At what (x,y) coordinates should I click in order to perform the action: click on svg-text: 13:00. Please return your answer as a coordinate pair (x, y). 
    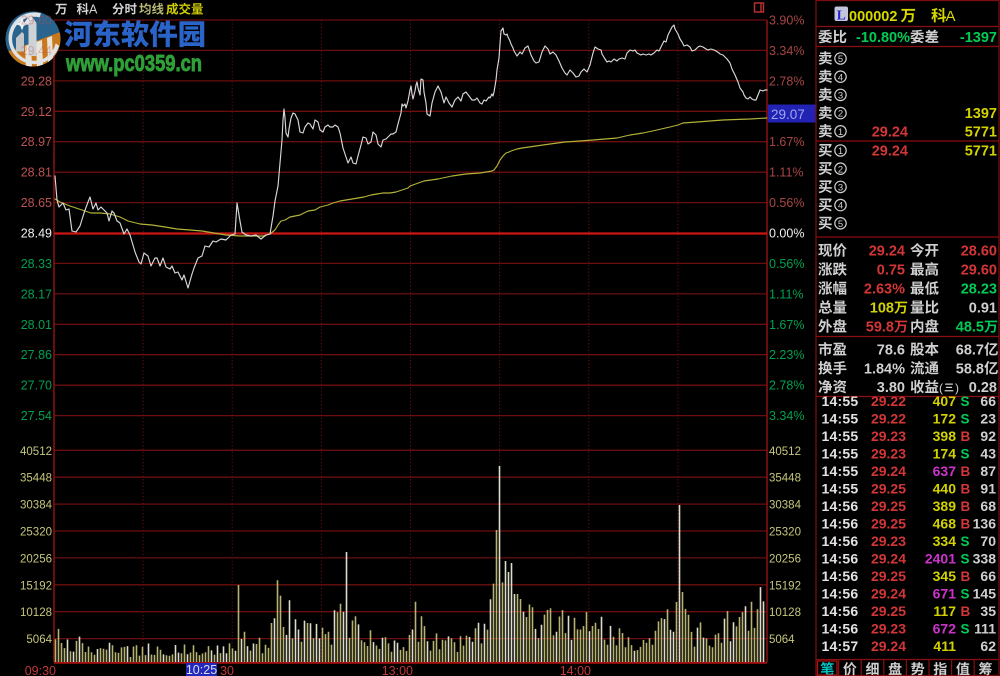
    Looking at the image, I should click on (397, 670).